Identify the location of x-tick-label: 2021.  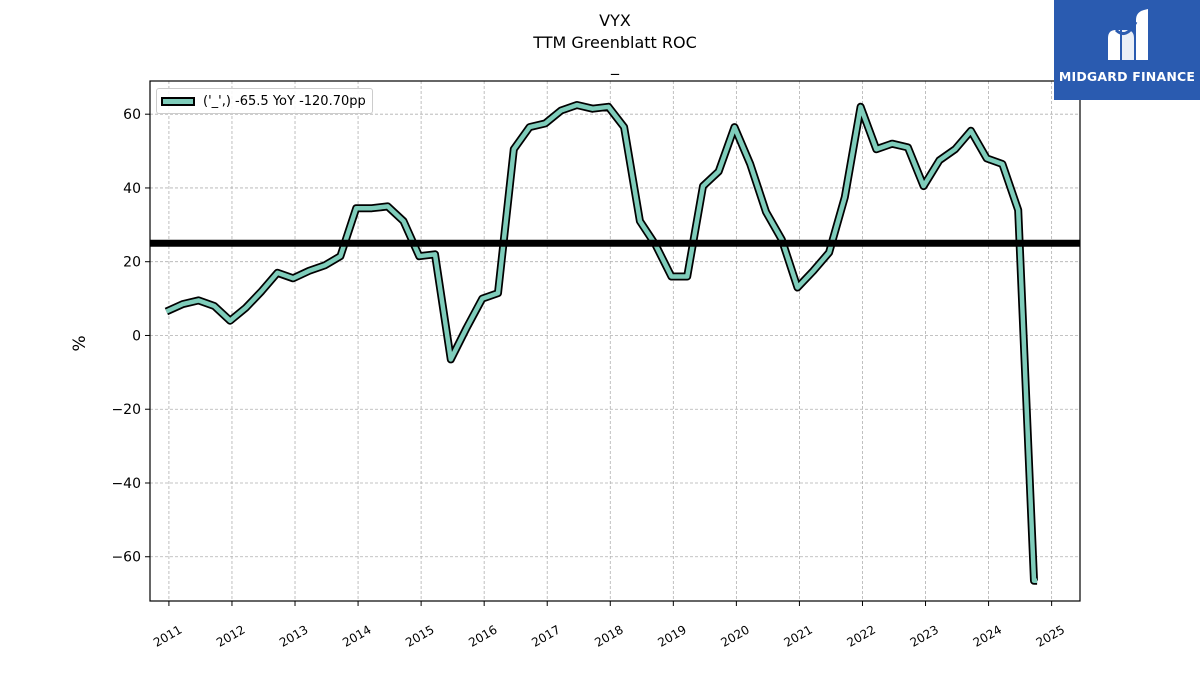
(797, 635).